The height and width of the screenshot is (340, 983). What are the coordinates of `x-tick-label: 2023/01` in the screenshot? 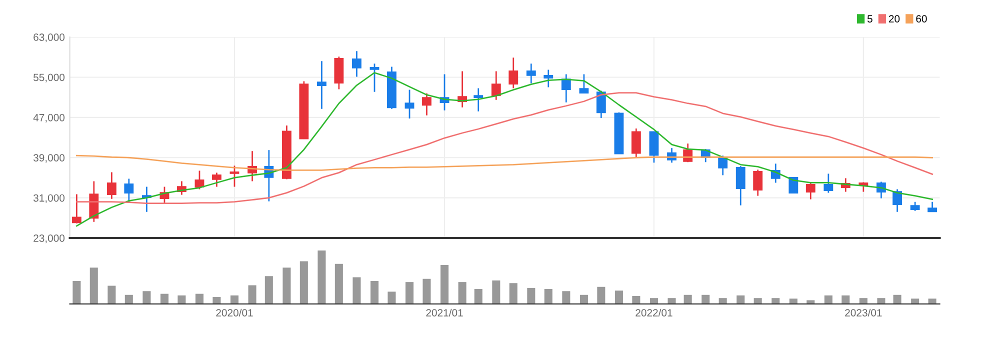 It's located at (863, 312).